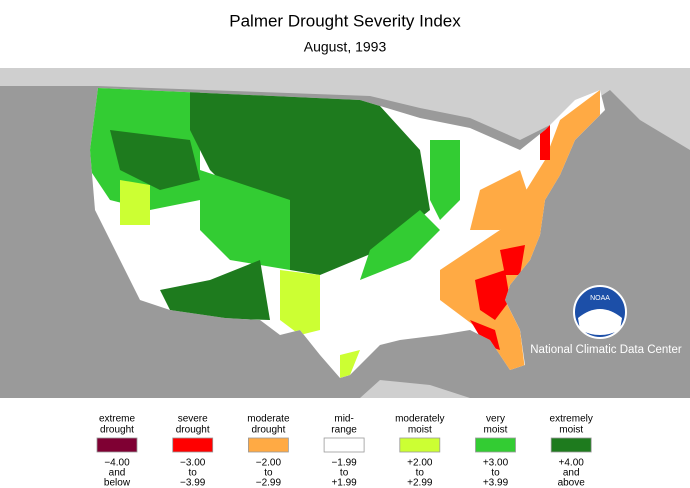 This screenshot has width=690, height=488. Describe the element at coordinates (344, 463) in the screenshot. I see `legend-range: −1.99` at that location.